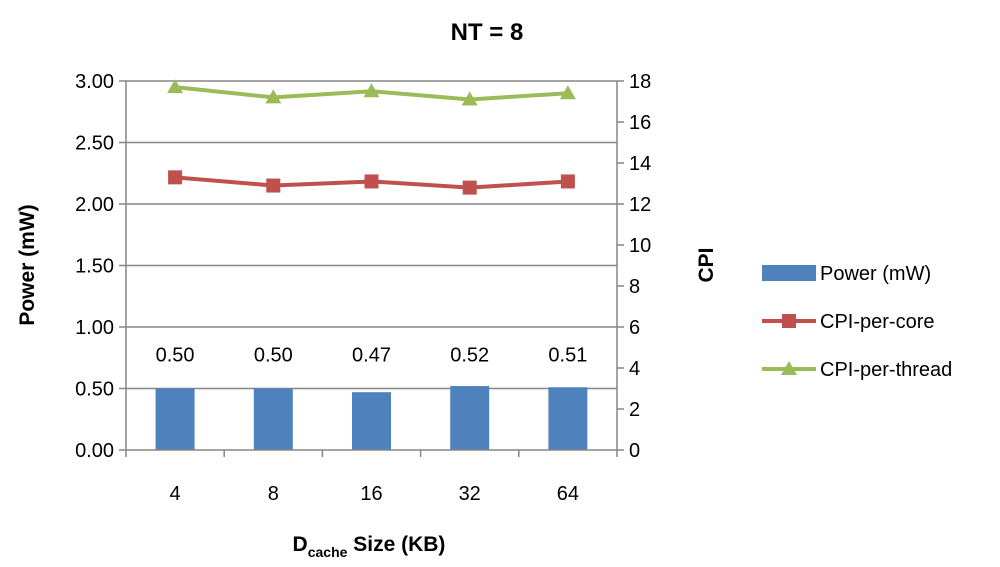 This screenshot has height=567, width=1000. Describe the element at coordinates (27, 264) in the screenshot. I see `y-axis-title: Power (mW)` at that location.